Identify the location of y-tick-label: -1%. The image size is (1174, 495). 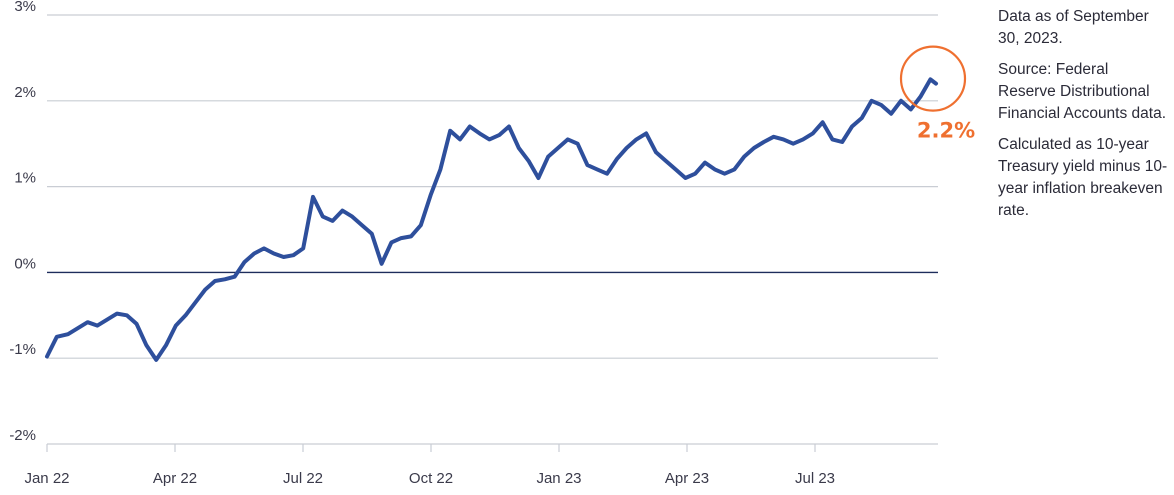
(22, 349).